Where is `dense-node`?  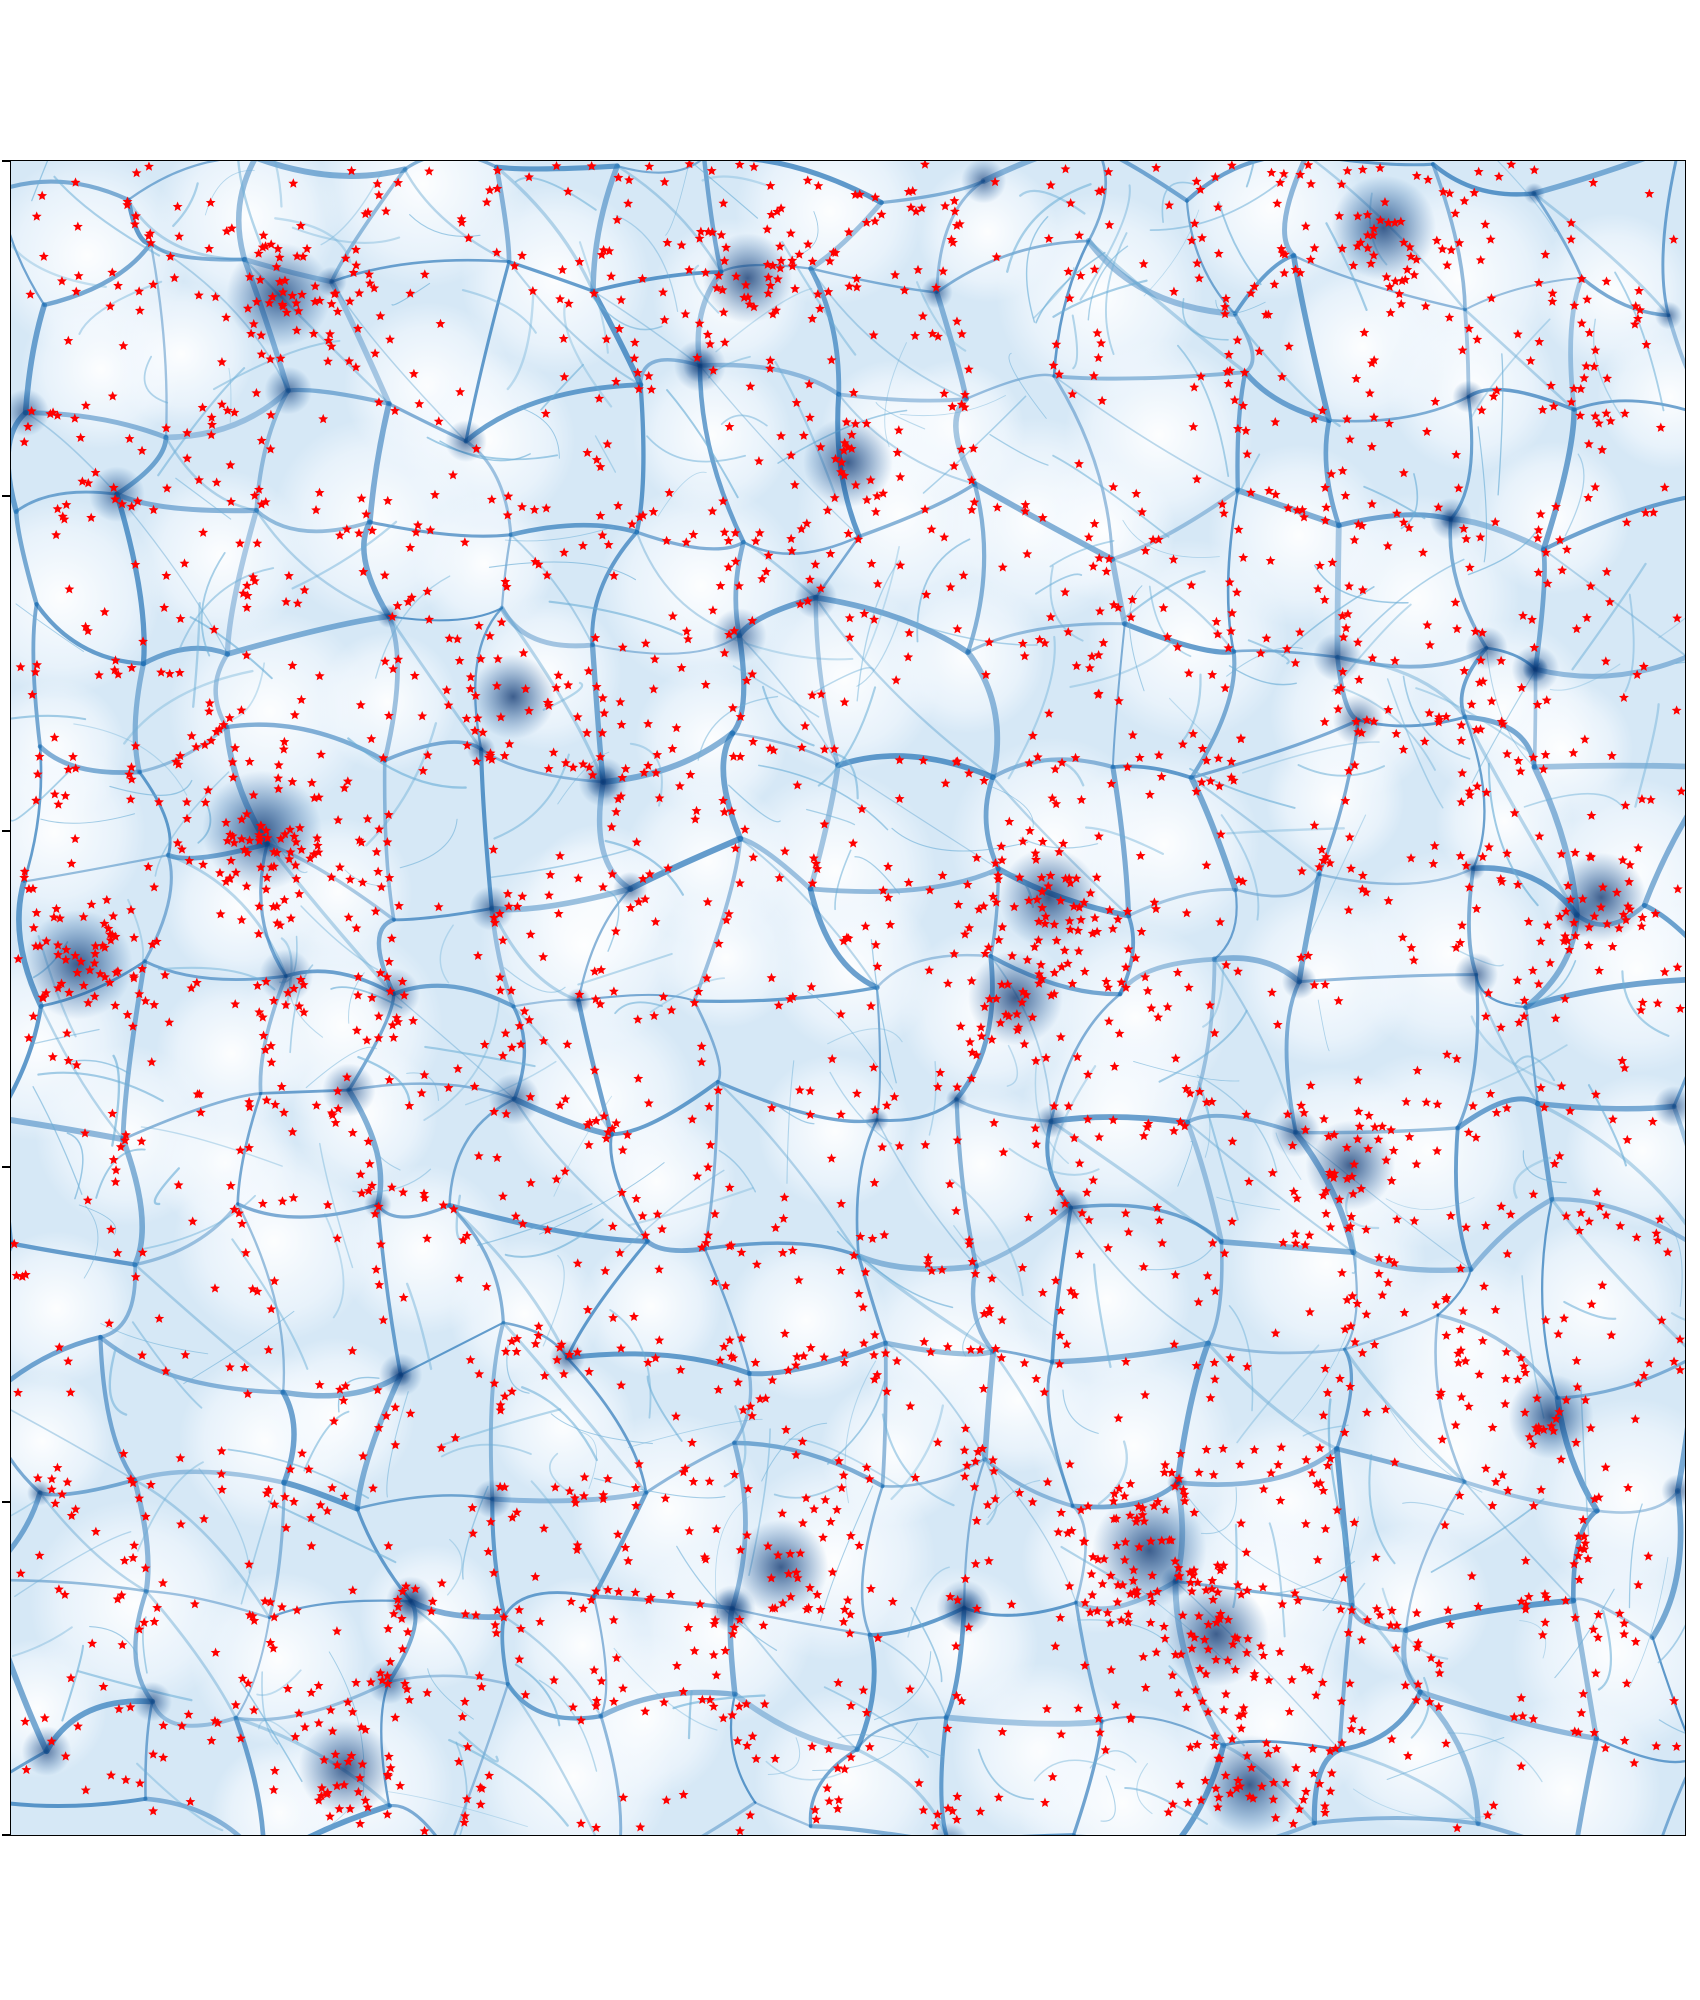 dense-node is located at coordinates (1048, 897).